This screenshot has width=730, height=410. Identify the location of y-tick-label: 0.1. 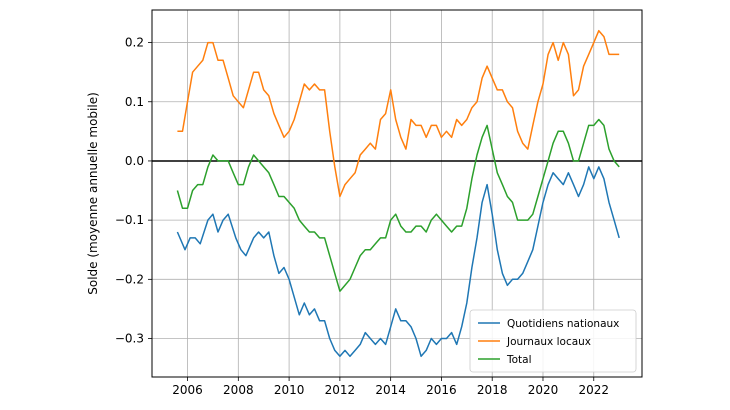
(134, 102).